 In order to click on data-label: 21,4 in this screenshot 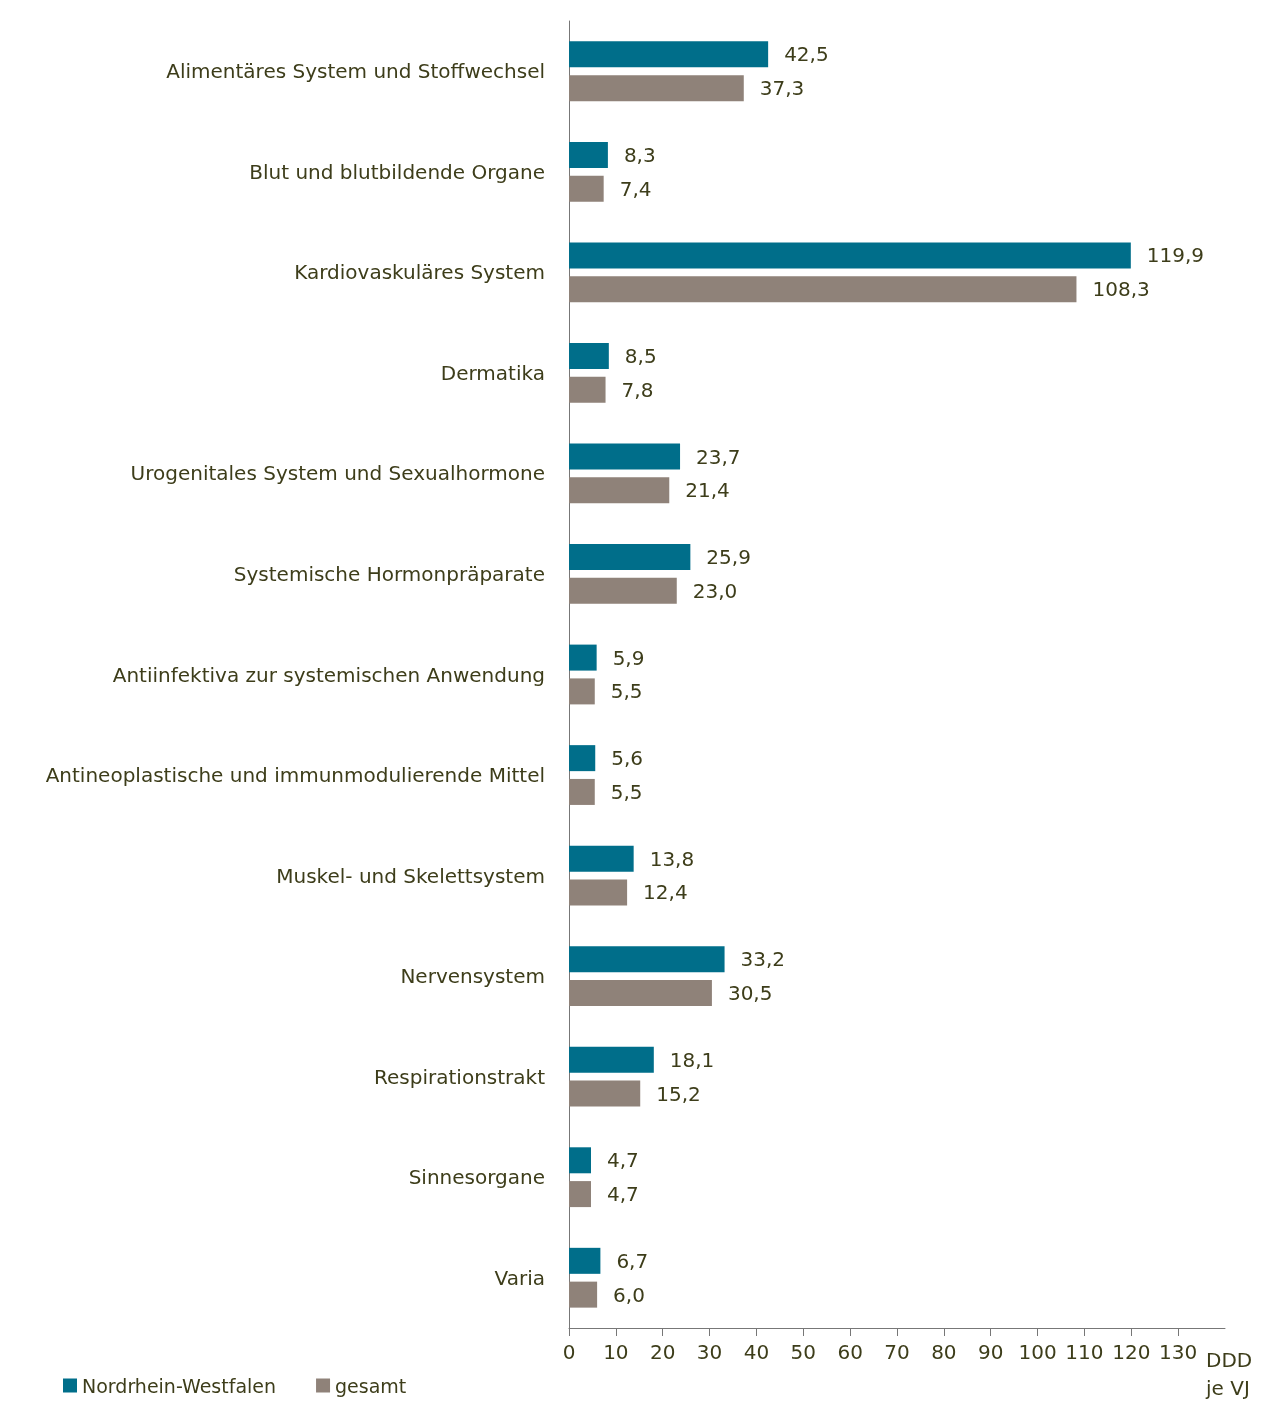, I will do `click(707, 490)`.